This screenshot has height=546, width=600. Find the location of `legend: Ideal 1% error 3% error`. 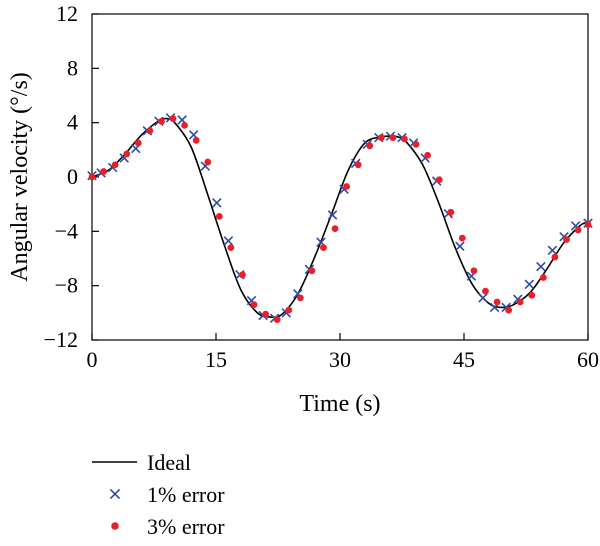

legend: Ideal 1% error 3% error is located at coordinates (158, 494).